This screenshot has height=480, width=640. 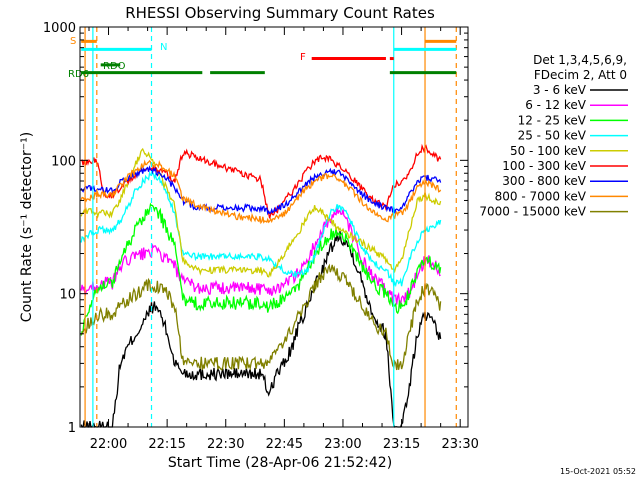 What do you see at coordinates (59, 28) in the screenshot?
I see `y-tick-label: 1000` at bounding box center [59, 28].